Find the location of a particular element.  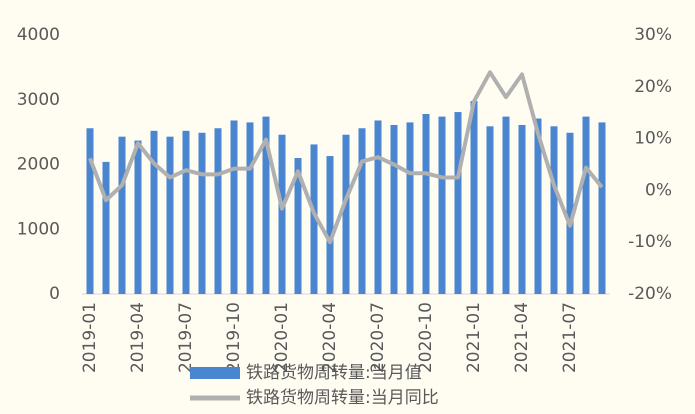

legend-label: 铁路货物周转量:当月值 is located at coordinates (334, 373).